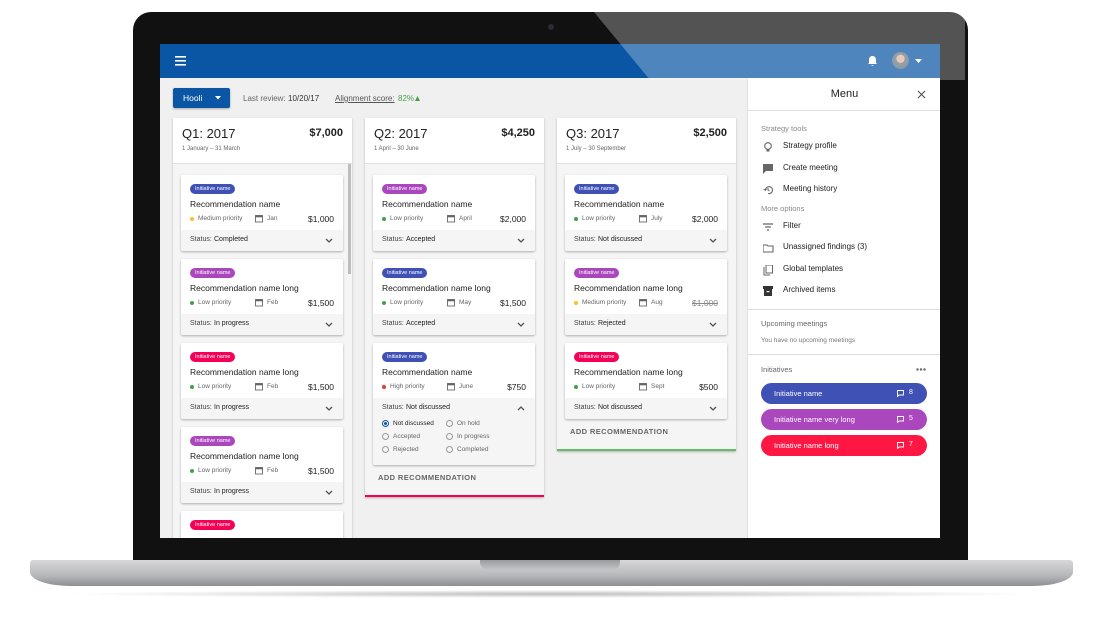 The image size is (1103, 620). What do you see at coordinates (262, 240) in the screenshot?
I see `status-bar: Status: Completed` at bounding box center [262, 240].